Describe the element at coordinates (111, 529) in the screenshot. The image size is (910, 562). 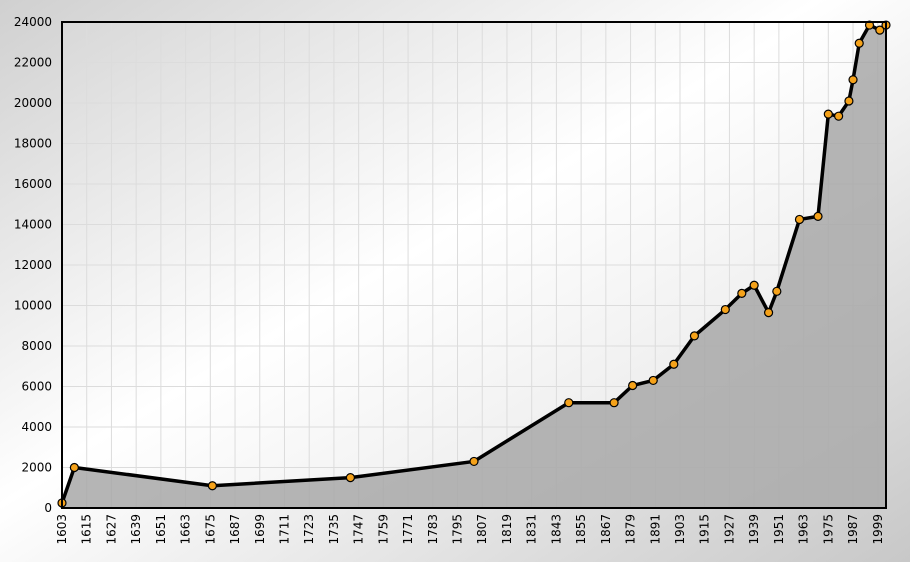
I see `x-tick-label: 1627` at that location.